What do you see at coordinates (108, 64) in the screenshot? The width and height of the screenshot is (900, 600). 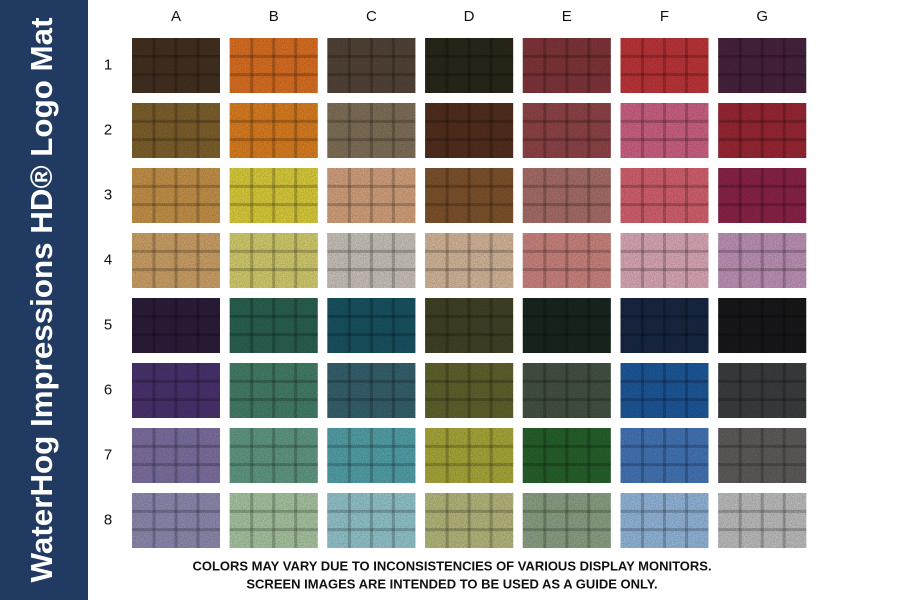 I see `row-label: 1` at bounding box center [108, 64].